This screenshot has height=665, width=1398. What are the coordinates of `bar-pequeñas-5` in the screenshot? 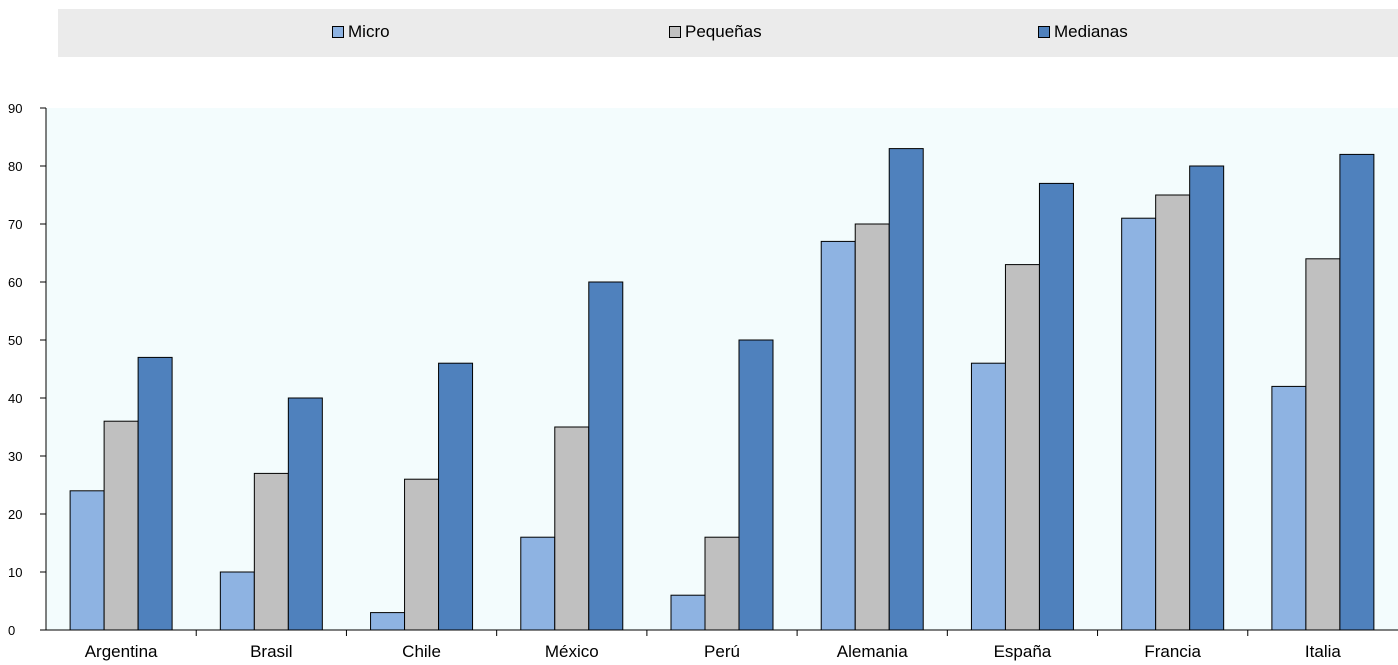 It's located at (872, 427).